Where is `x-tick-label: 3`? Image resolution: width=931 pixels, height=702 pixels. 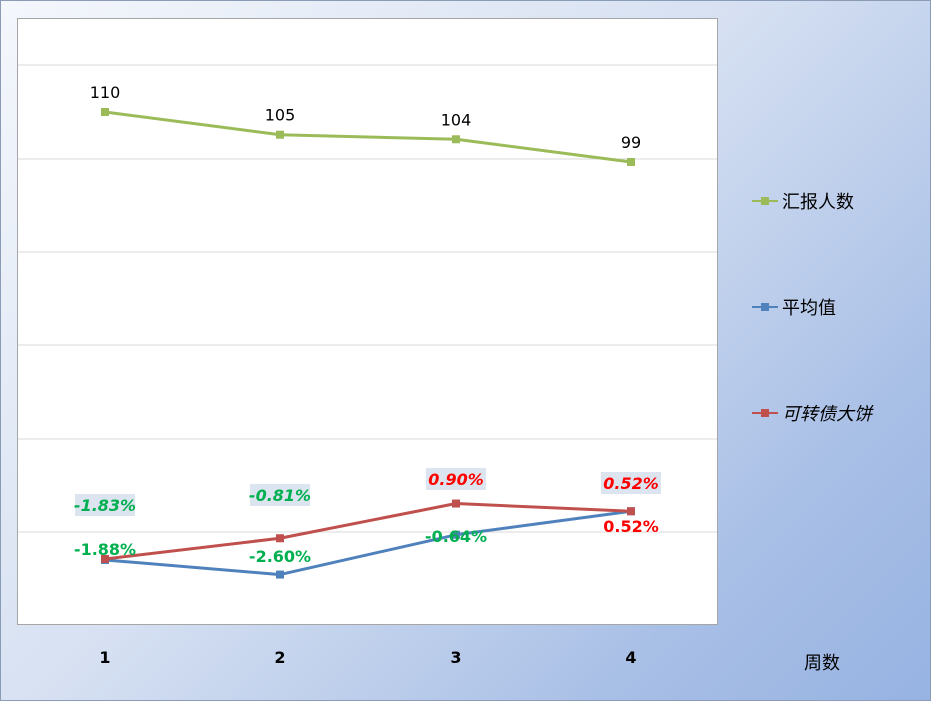 x-tick-label: 3 is located at coordinates (455, 657).